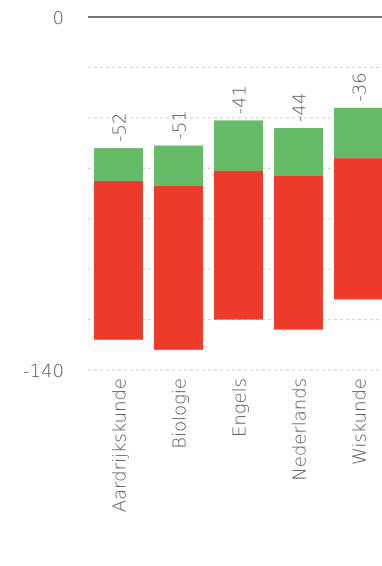  What do you see at coordinates (360, 421) in the screenshot?
I see `x-tick-label: Wiskunde` at bounding box center [360, 421].